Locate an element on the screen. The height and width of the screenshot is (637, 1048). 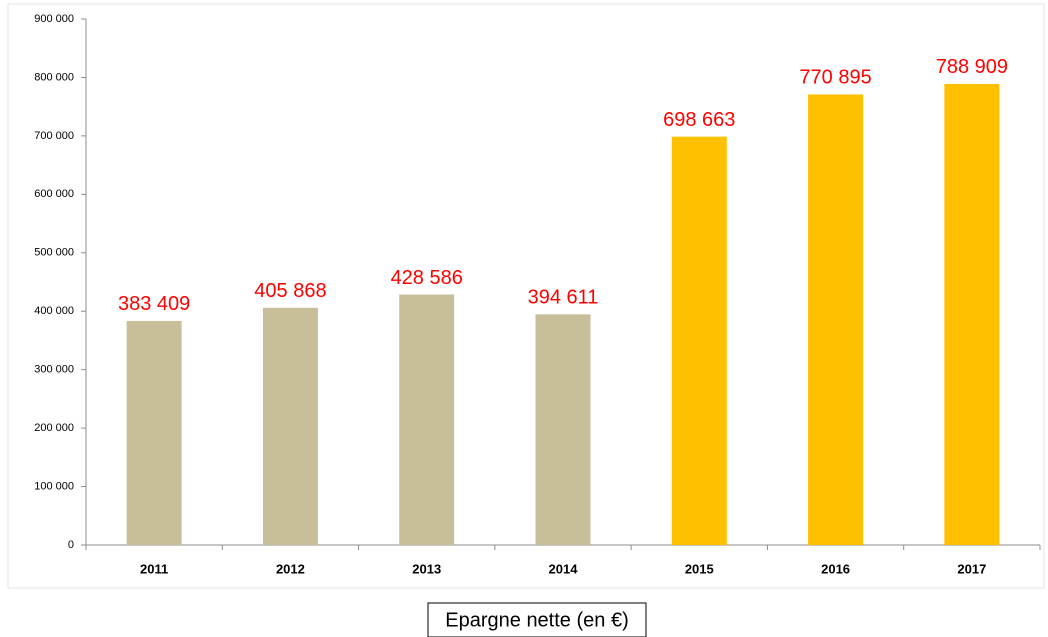
chart-title: Epargne nette (en €) is located at coordinates (536, 620).